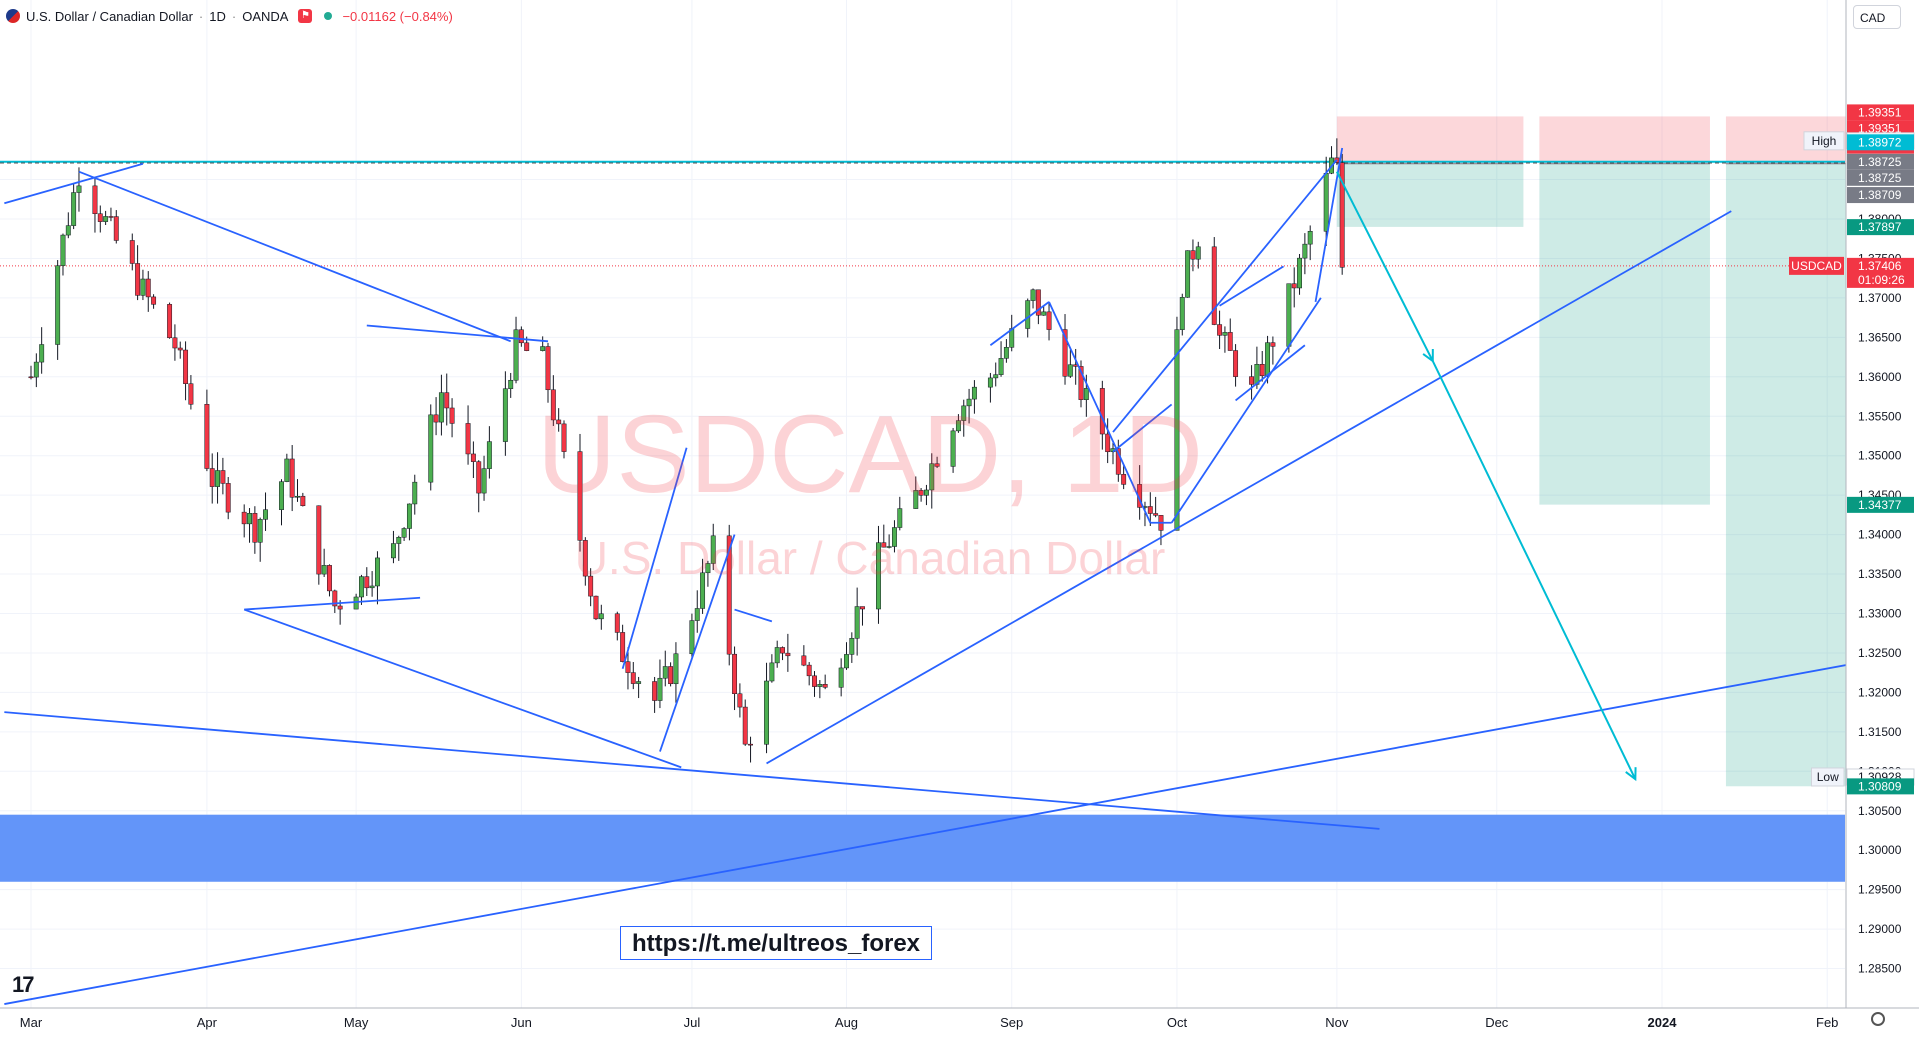 The image size is (1919, 1040). What do you see at coordinates (776, 943) in the screenshot?
I see `telegram-link: https://t.me/ultreos_forex` at bounding box center [776, 943].